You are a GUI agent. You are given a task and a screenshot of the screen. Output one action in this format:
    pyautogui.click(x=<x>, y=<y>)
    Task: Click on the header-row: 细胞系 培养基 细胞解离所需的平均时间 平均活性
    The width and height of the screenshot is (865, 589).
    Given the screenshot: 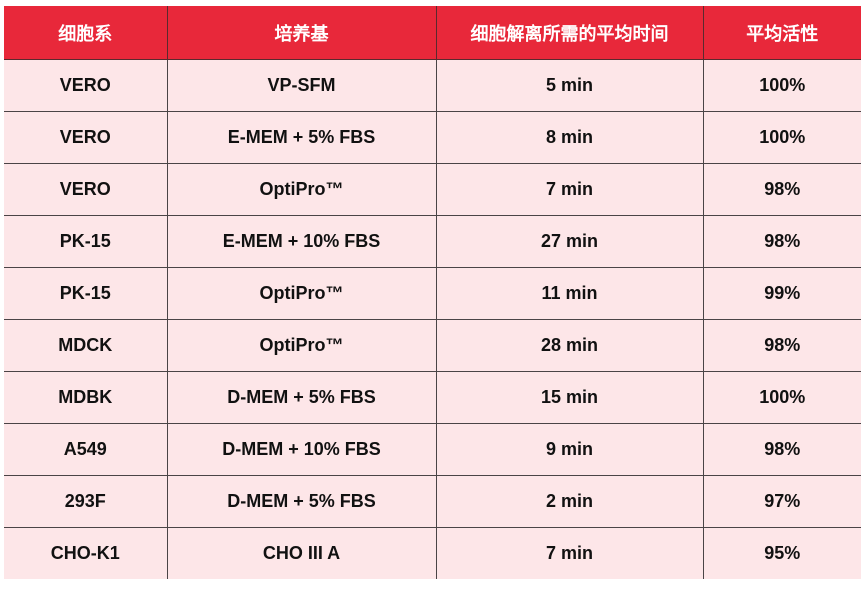 What is the action you would take?
    pyautogui.click(x=432, y=33)
    